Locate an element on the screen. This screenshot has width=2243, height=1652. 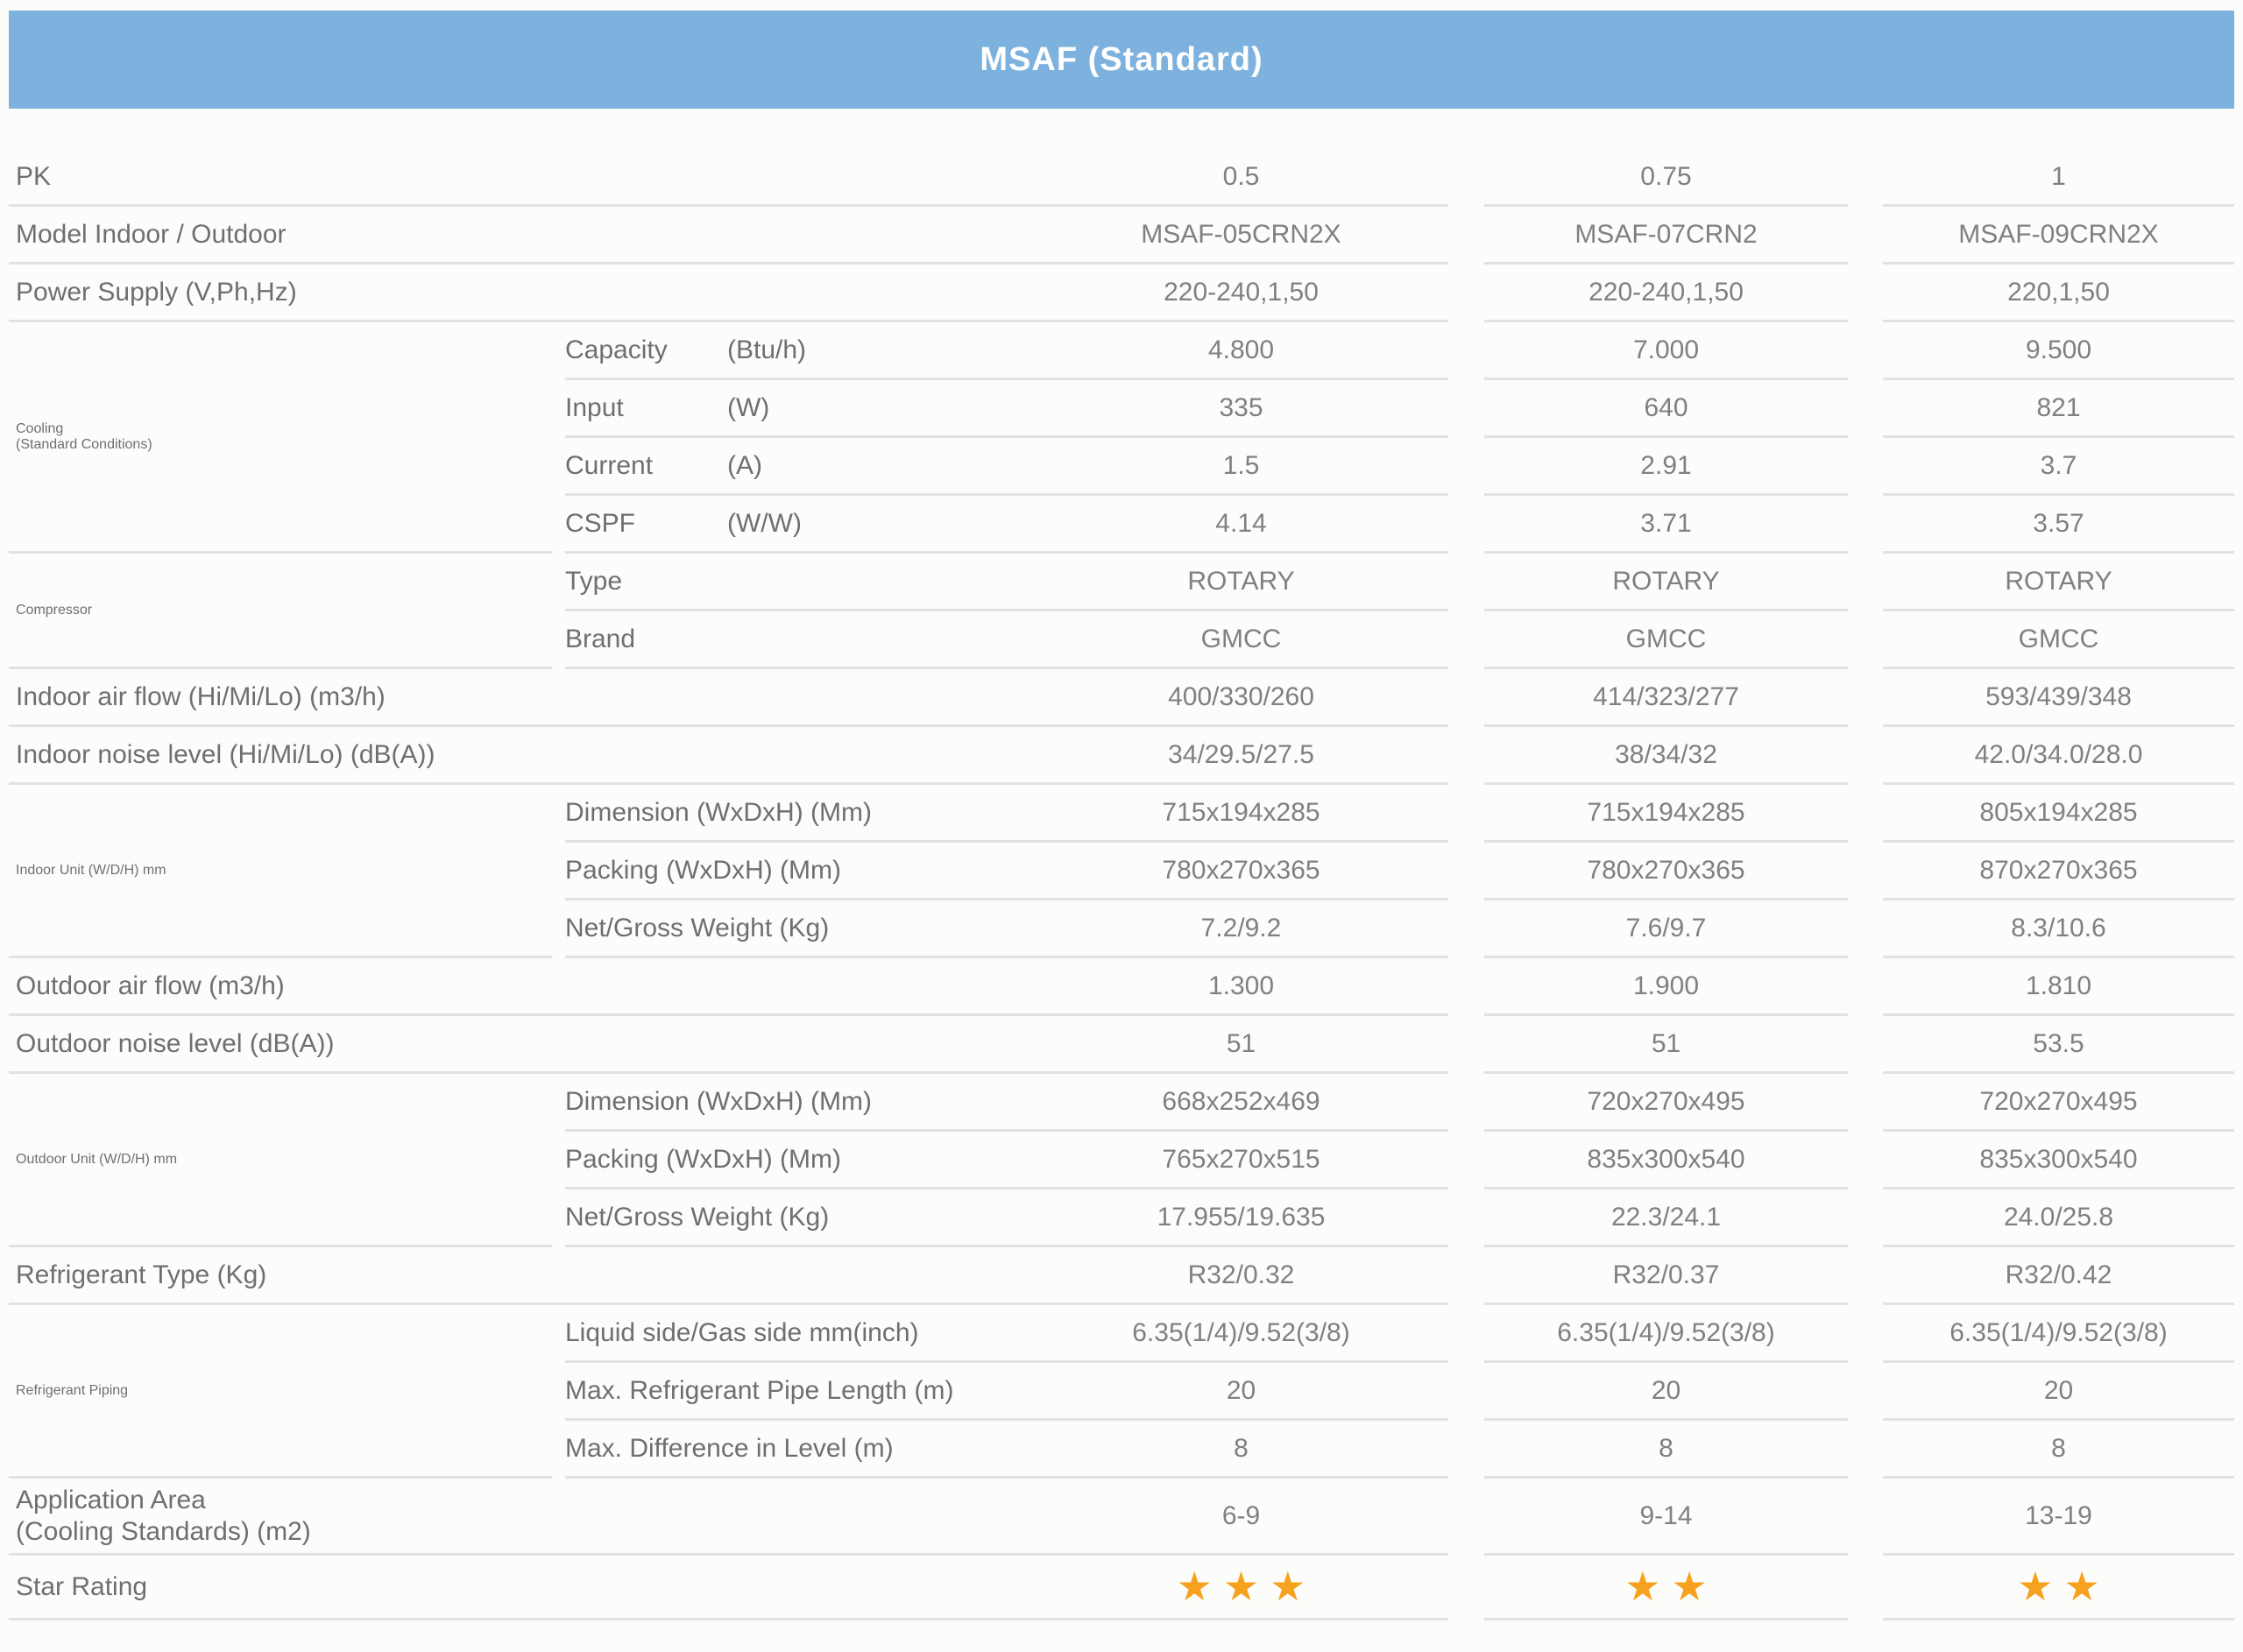
subrow-name: Current is located at coordinates (609, 465).